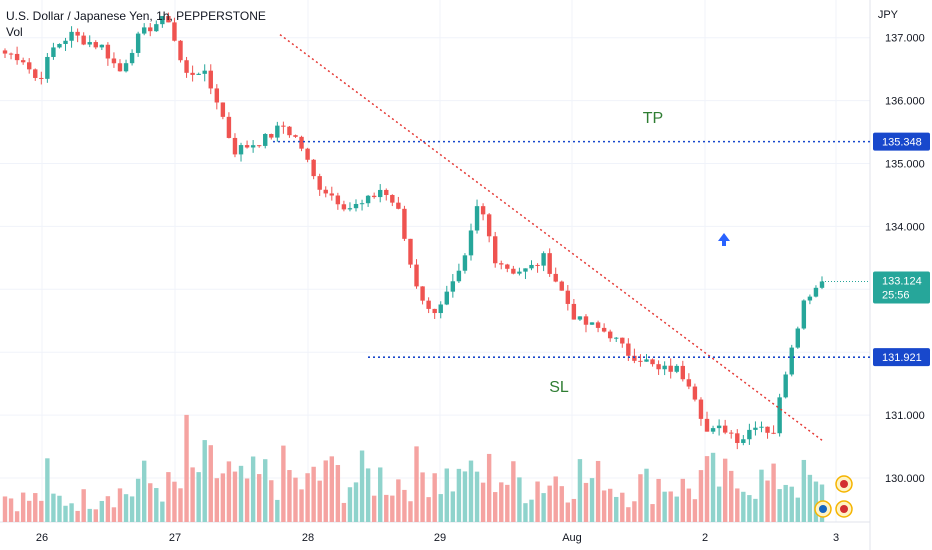  What do you see at coordinates (905, 165) in the screenshot?
I see `price-tick-label: 135.000` at bounding box center [905, 165].